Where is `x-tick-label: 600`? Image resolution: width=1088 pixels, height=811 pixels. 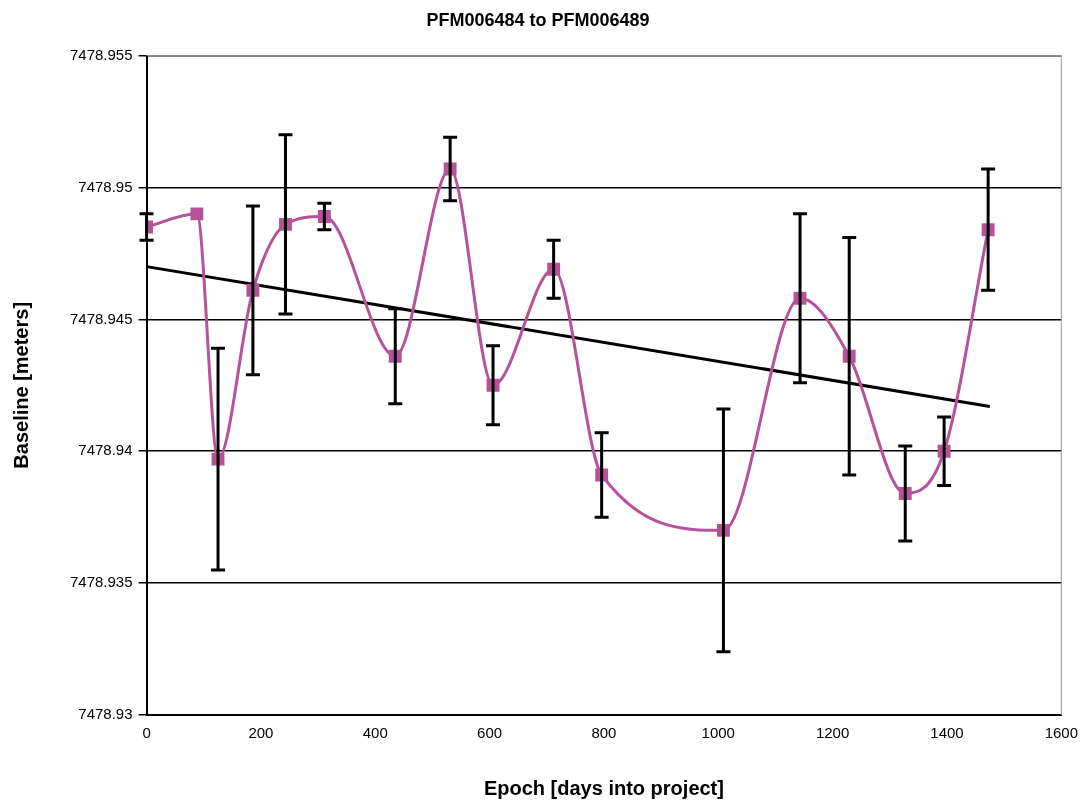 x-tick-label: 600 is located at coordinates (490, 733).